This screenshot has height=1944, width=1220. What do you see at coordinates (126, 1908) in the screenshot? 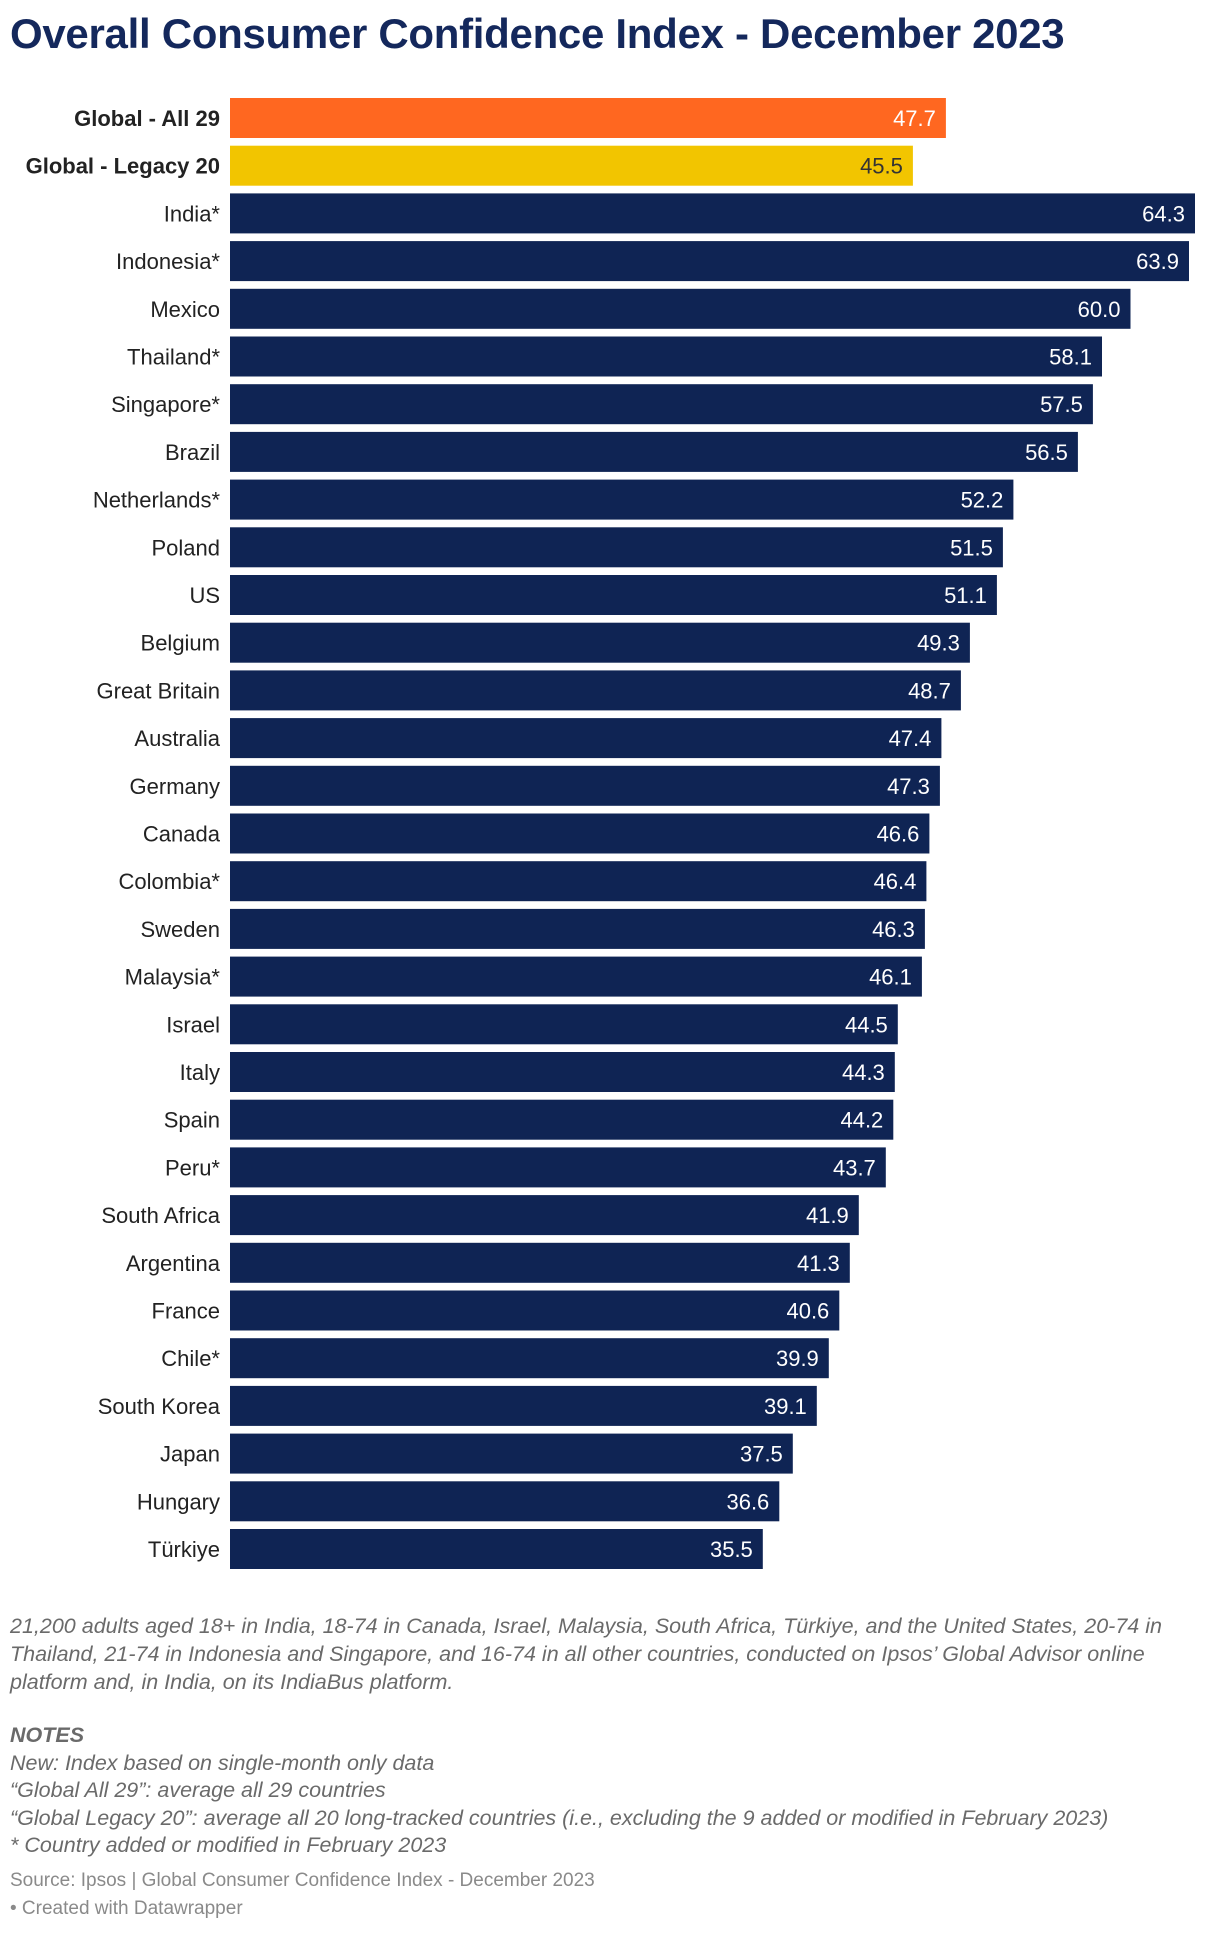
I see `credit-link: • Created with Datawrapper` at bounding box center [126, 1908].